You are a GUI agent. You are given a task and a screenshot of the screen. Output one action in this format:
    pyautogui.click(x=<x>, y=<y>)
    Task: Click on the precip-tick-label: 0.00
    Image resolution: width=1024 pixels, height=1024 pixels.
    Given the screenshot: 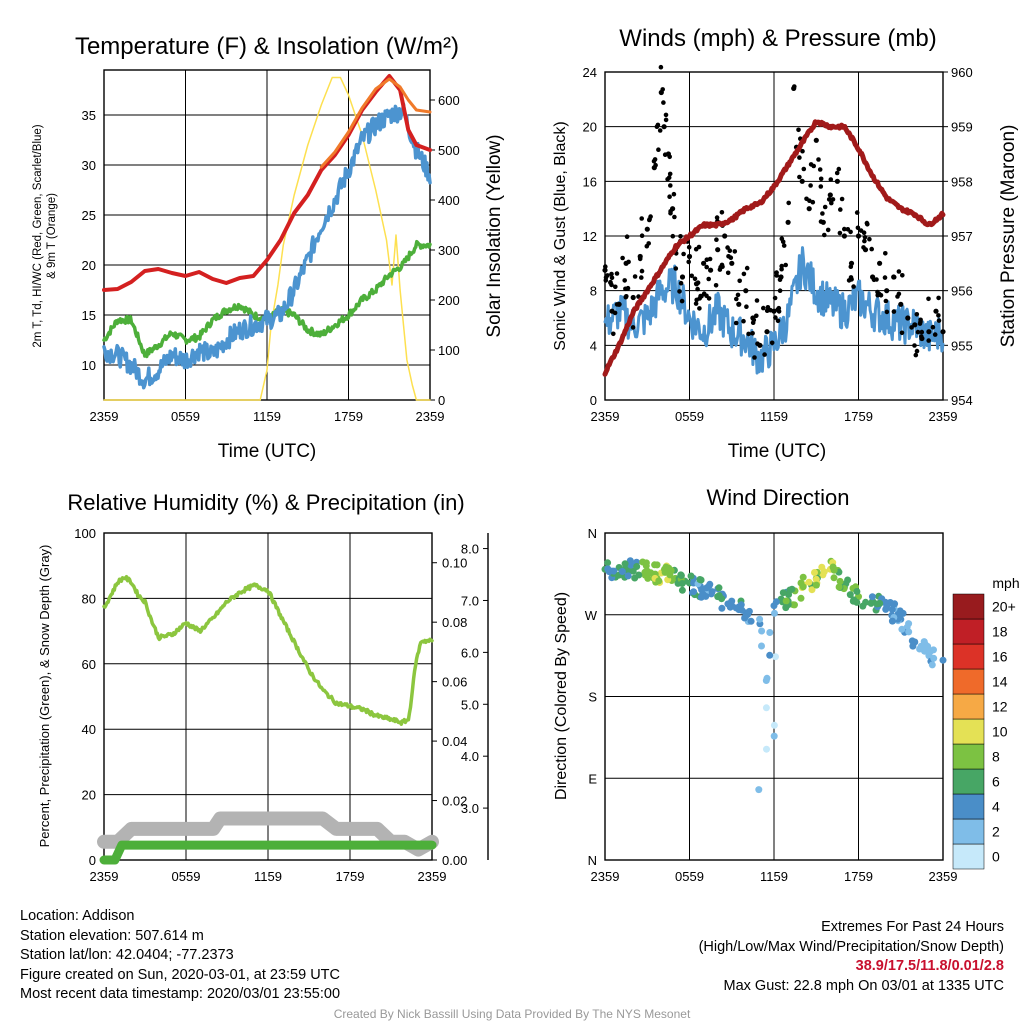 What is the action you would take?
    pyautogui.click(x=454, y=860)
    